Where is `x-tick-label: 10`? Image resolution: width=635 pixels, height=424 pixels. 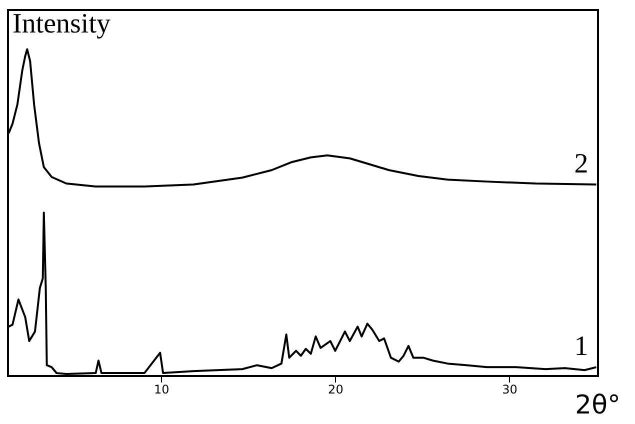
x-tick-label: 10 is located at coordinates (162, 389).